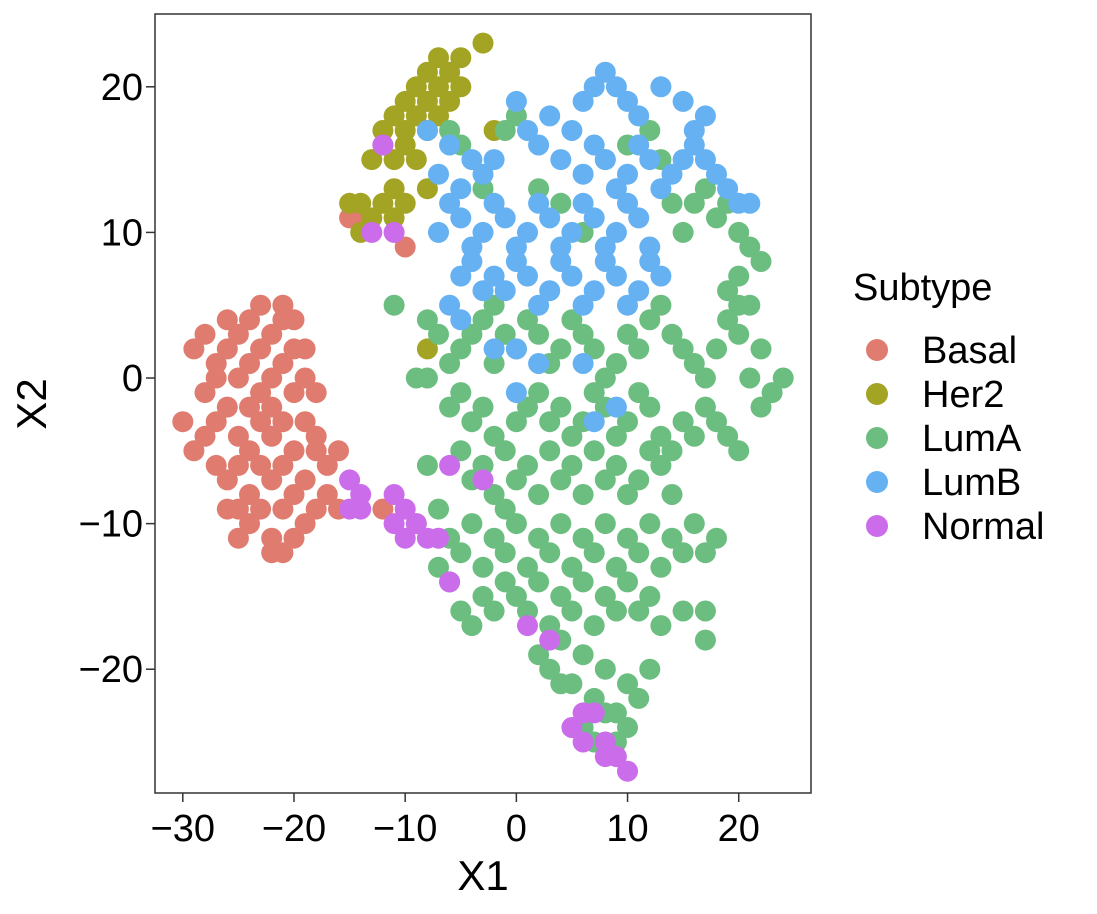  Describe the element at coordinates (627, 829) in the screenshot. I see `x-tick-label: 10` at that location.